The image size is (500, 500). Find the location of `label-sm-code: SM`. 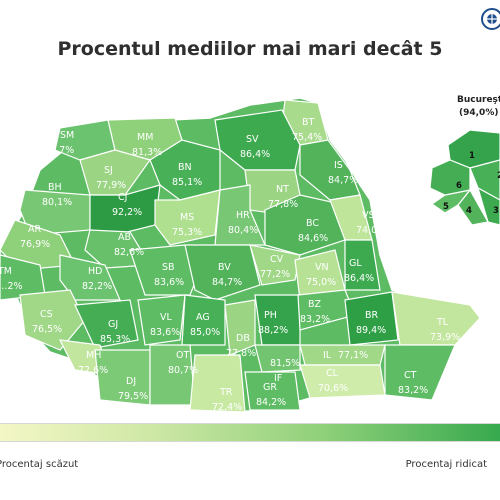

label-sm-code: SM is located at coordinates (67, 135).